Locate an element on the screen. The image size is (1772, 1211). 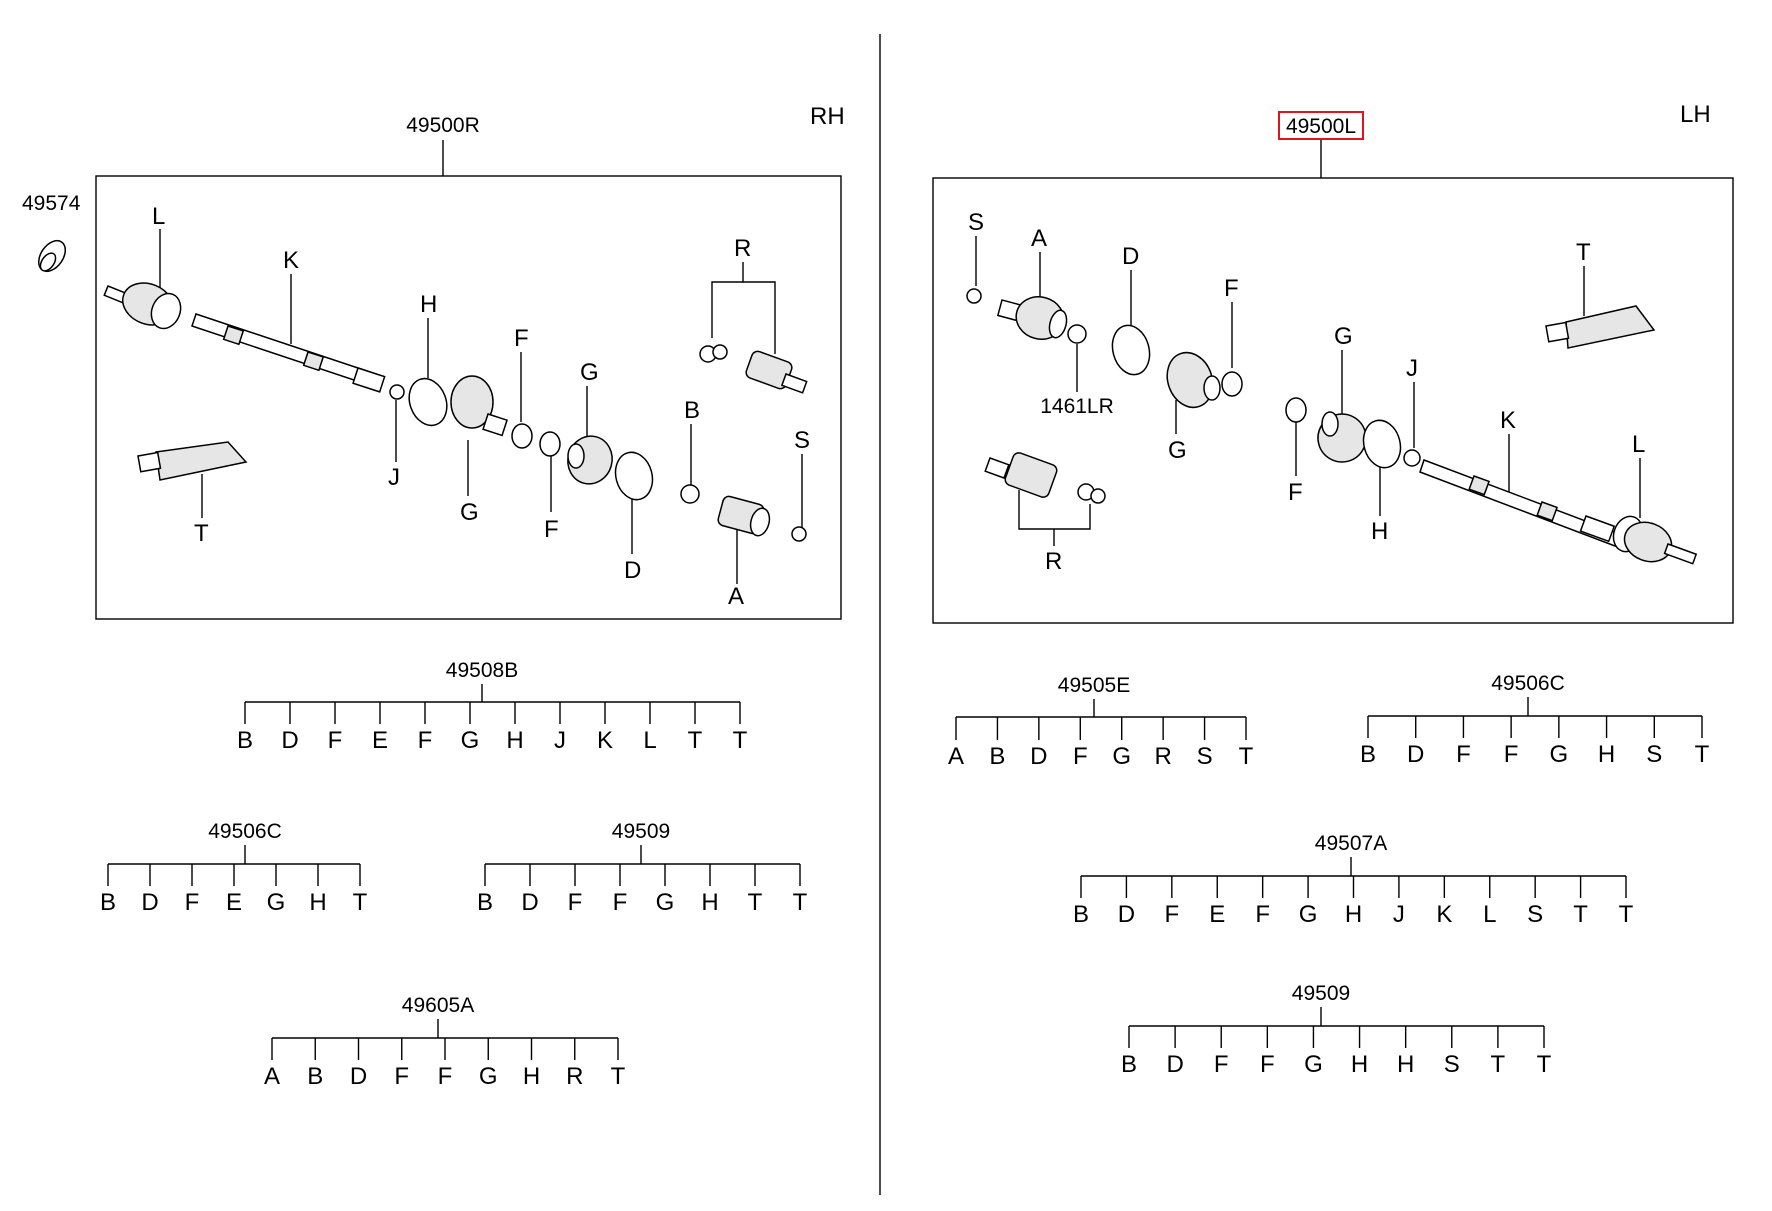
kit-number: 49605A is located at coordinates (438, 1005).